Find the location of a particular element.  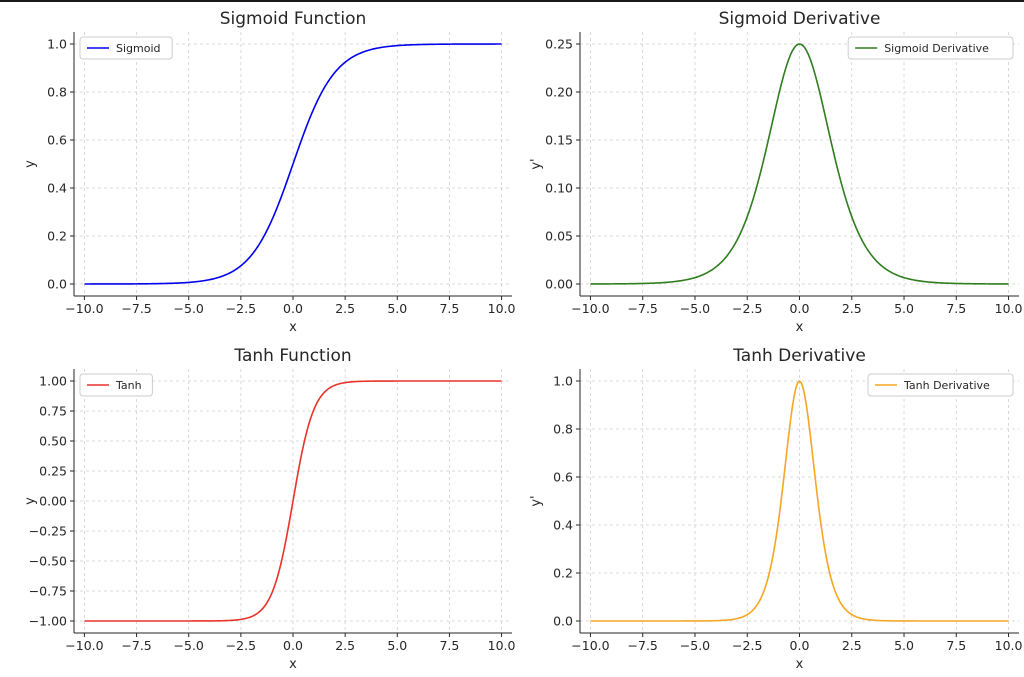

legend-label: Sigmoid is located at coordinates (138, 48).